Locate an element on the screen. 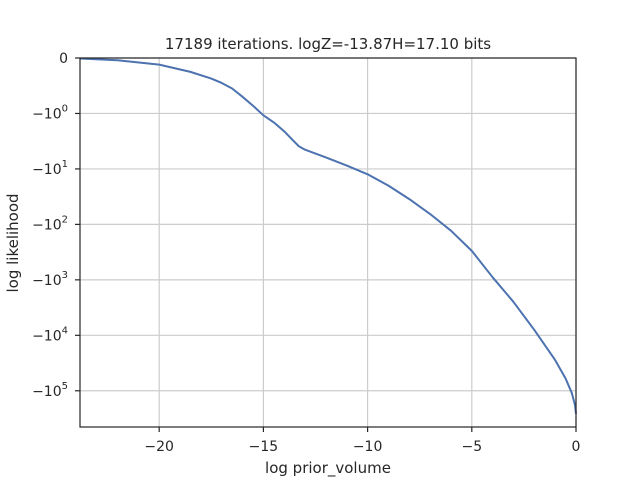  y-tick-label-4: −103 is located at coordinates (50, 279).